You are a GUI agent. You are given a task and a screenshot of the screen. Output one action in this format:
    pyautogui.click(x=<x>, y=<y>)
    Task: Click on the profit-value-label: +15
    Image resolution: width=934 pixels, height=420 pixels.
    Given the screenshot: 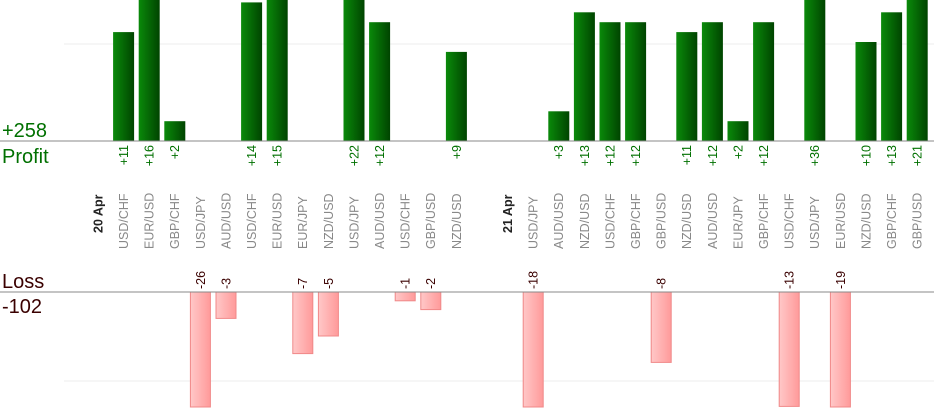 What is the action you would take?
    pyautogui.click(x=278, y=155)
    